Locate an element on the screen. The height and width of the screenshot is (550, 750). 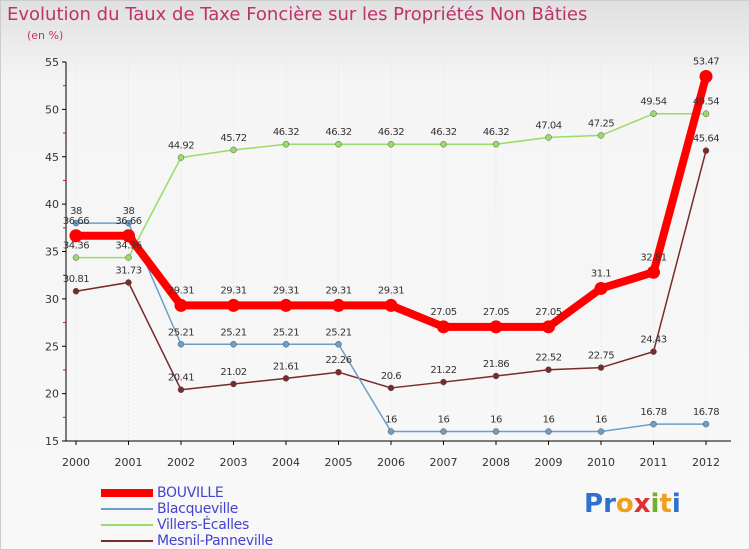
x-tick-label: 2010 is located at coordinates (601, 462).